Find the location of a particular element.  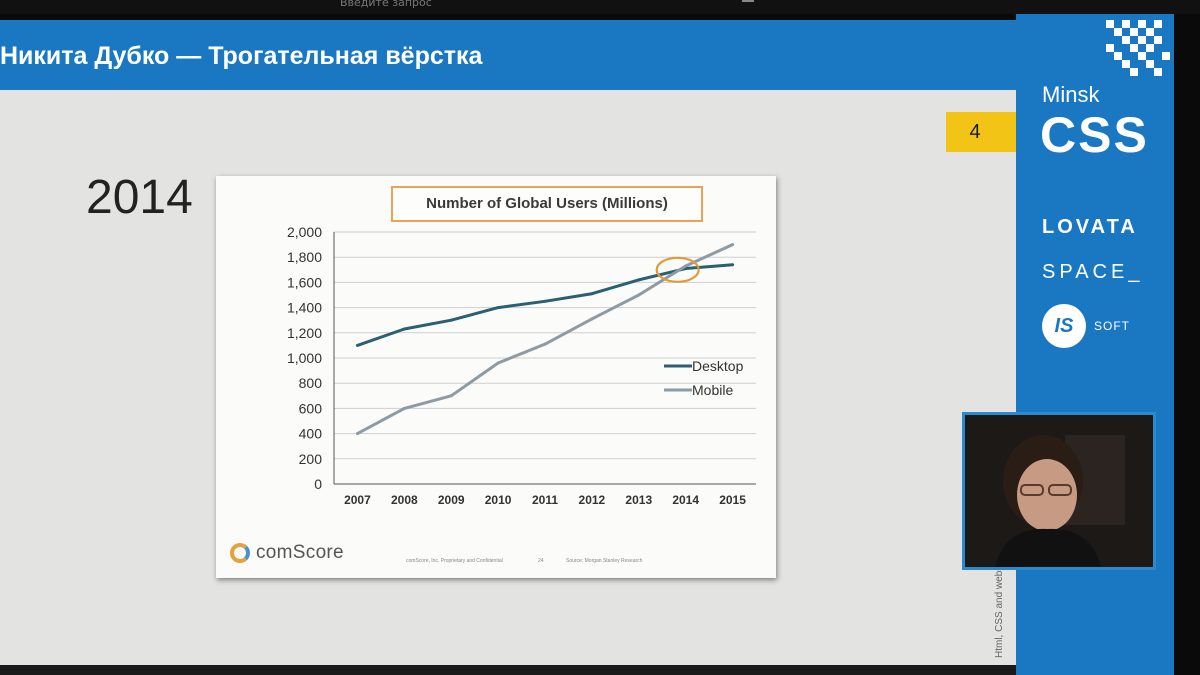

y-tick-label: 1,800 is located at coordinates (304, 257).